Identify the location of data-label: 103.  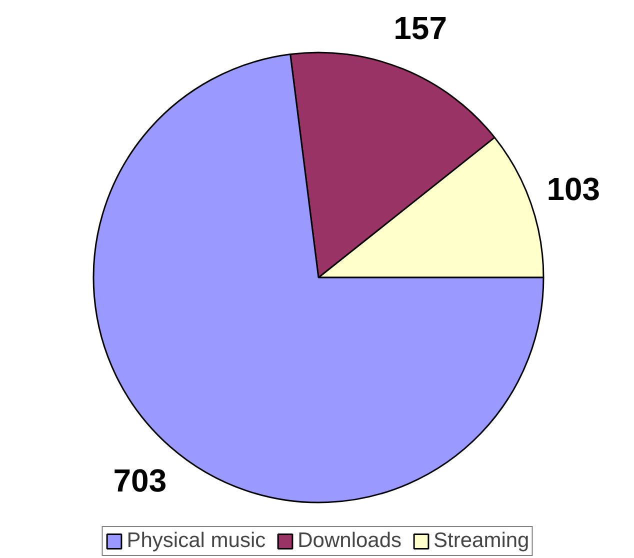
(573, 188).